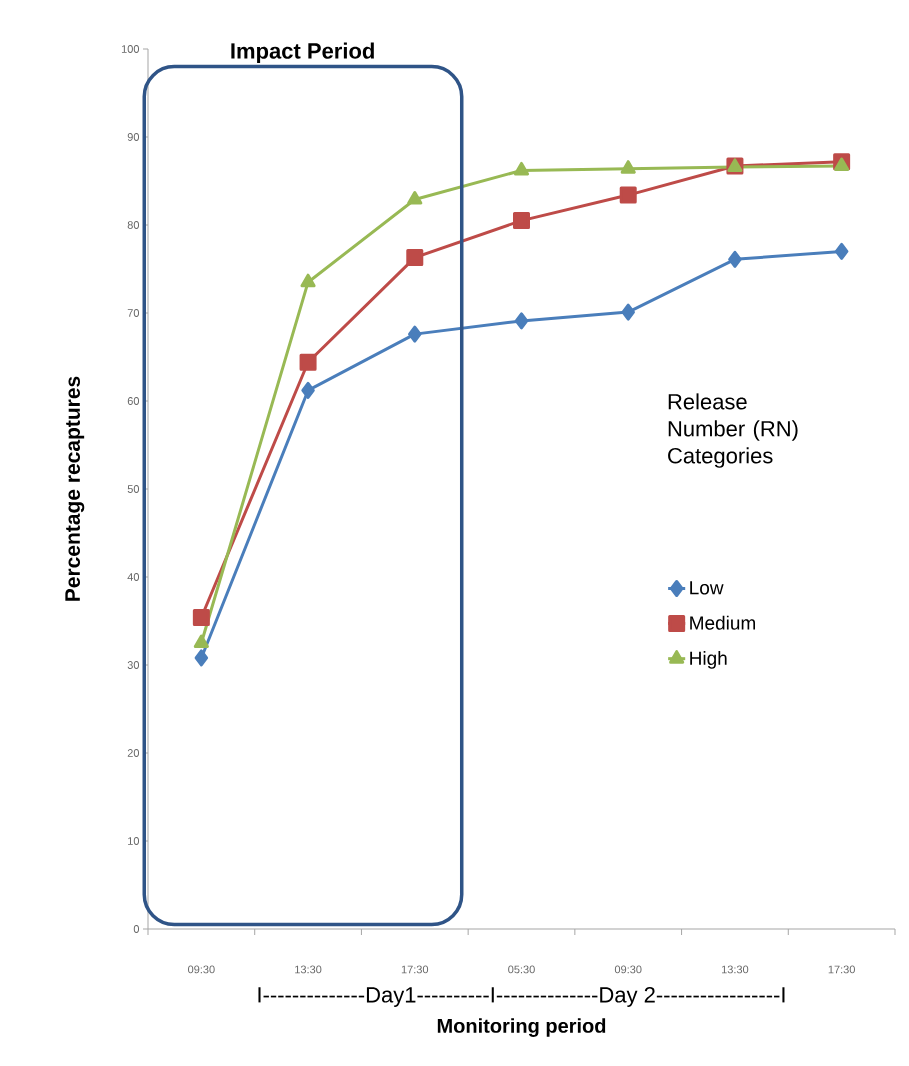 Image resolution: width=909 pixels, height=1066 pixels. I want to click on y-tick-label: 80, so click(133, 225).